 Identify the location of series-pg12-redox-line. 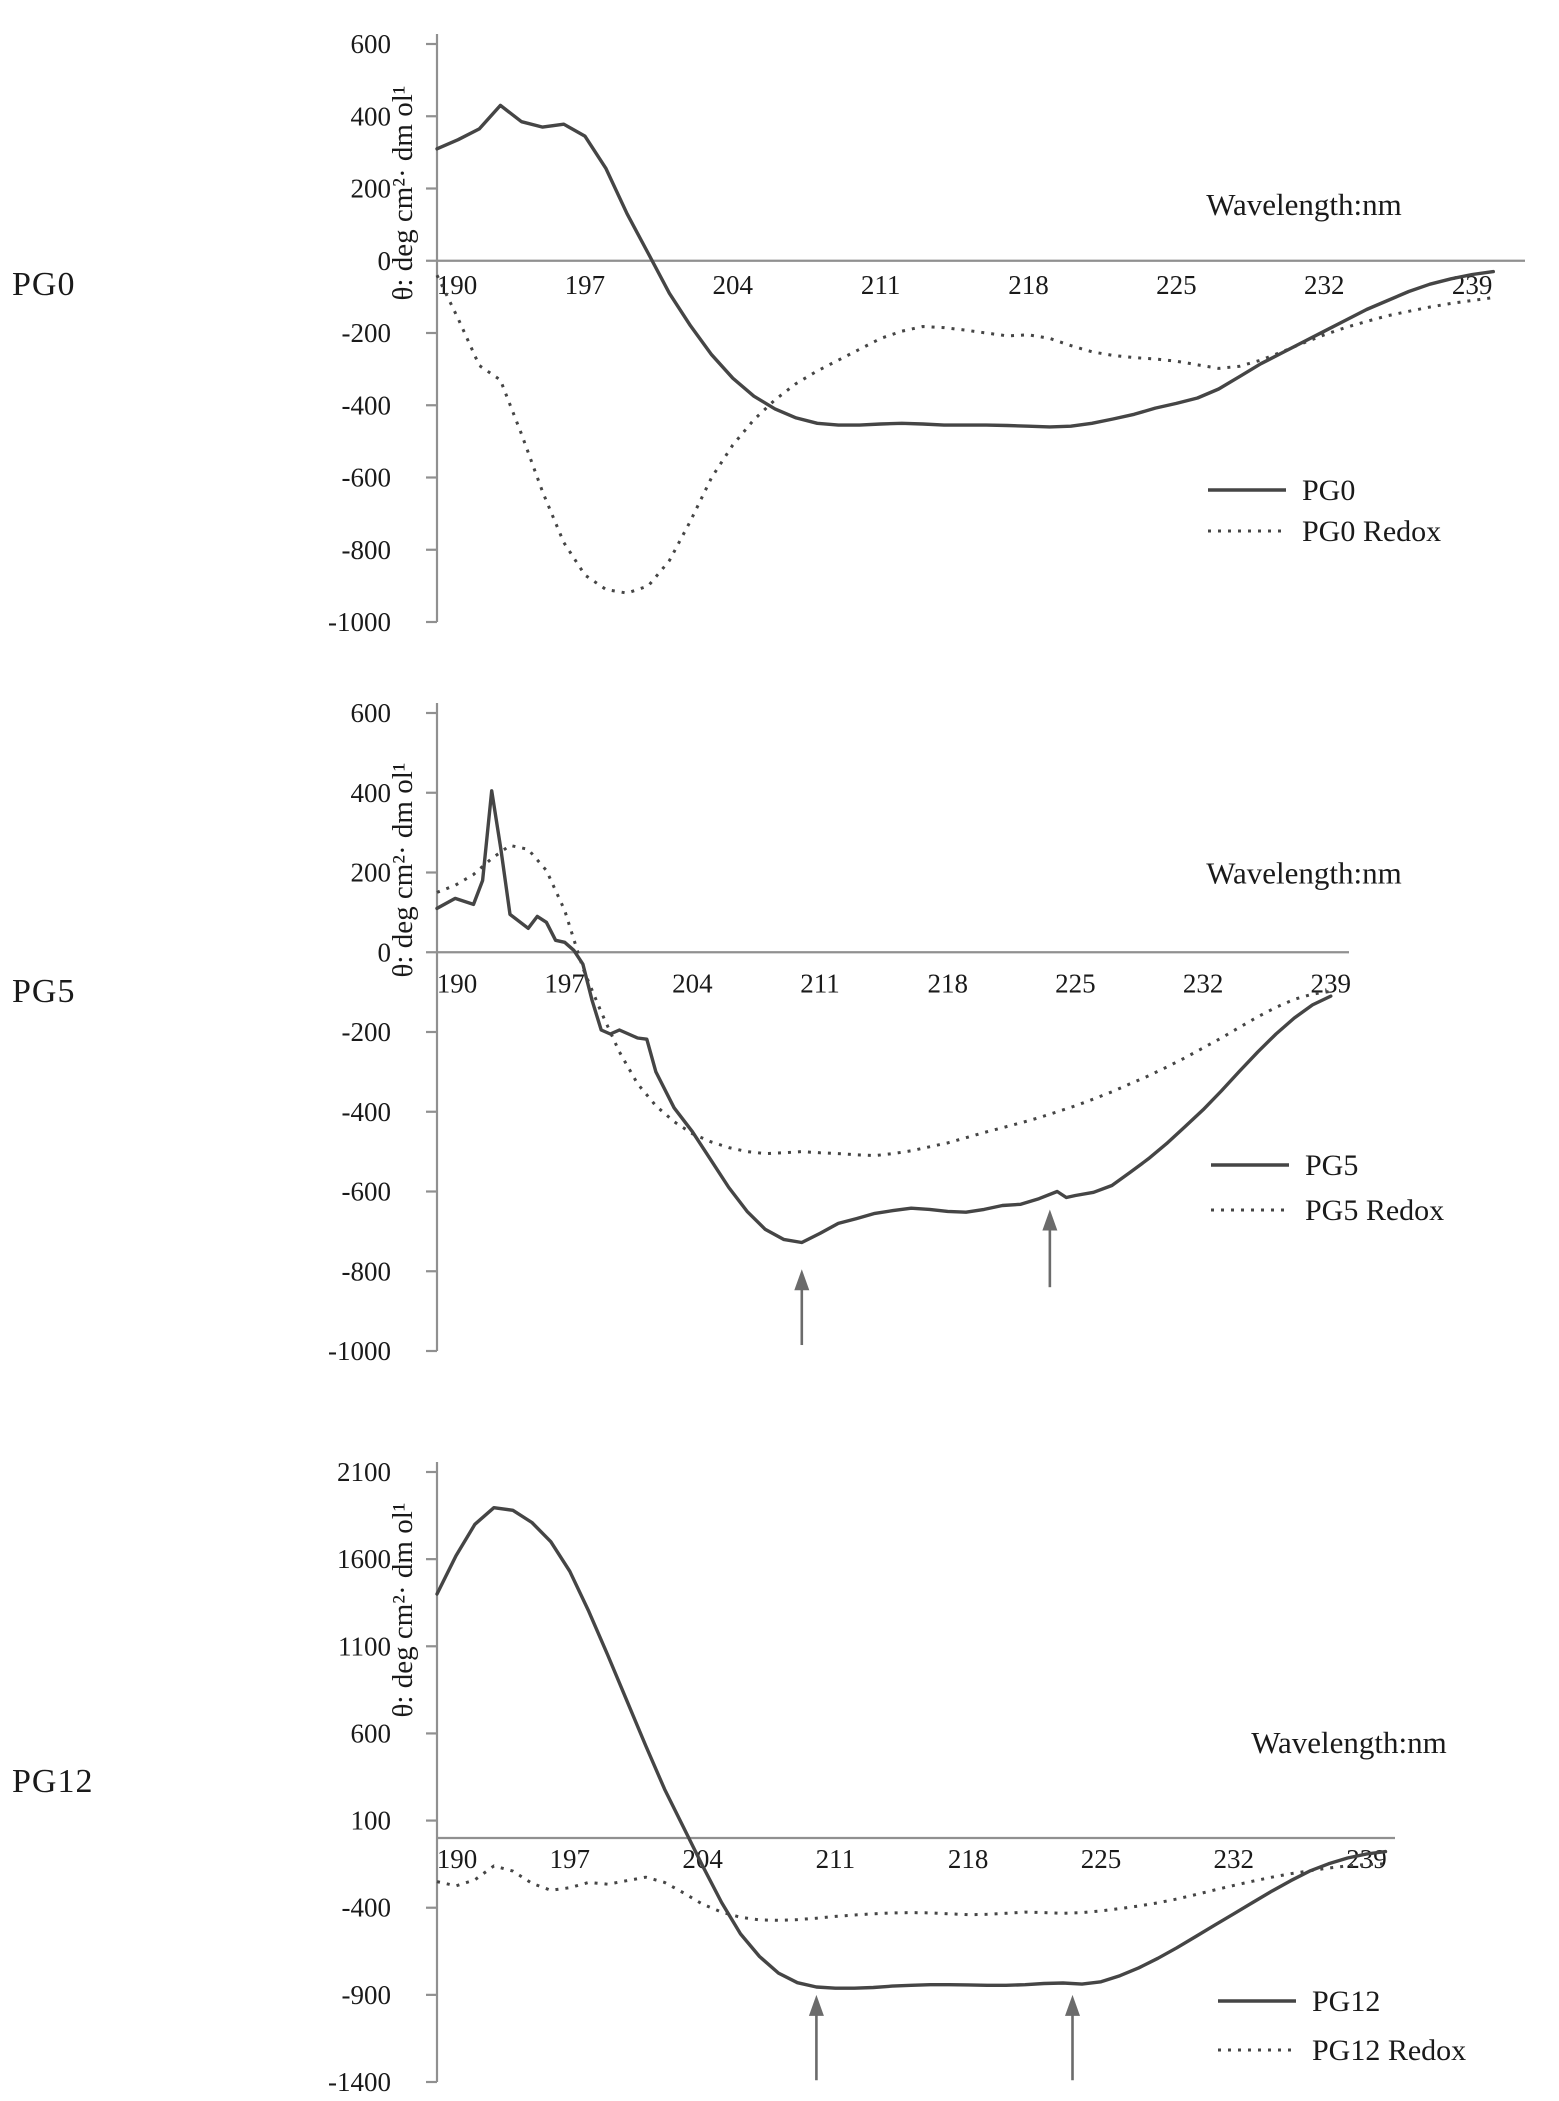
(911, 1892).